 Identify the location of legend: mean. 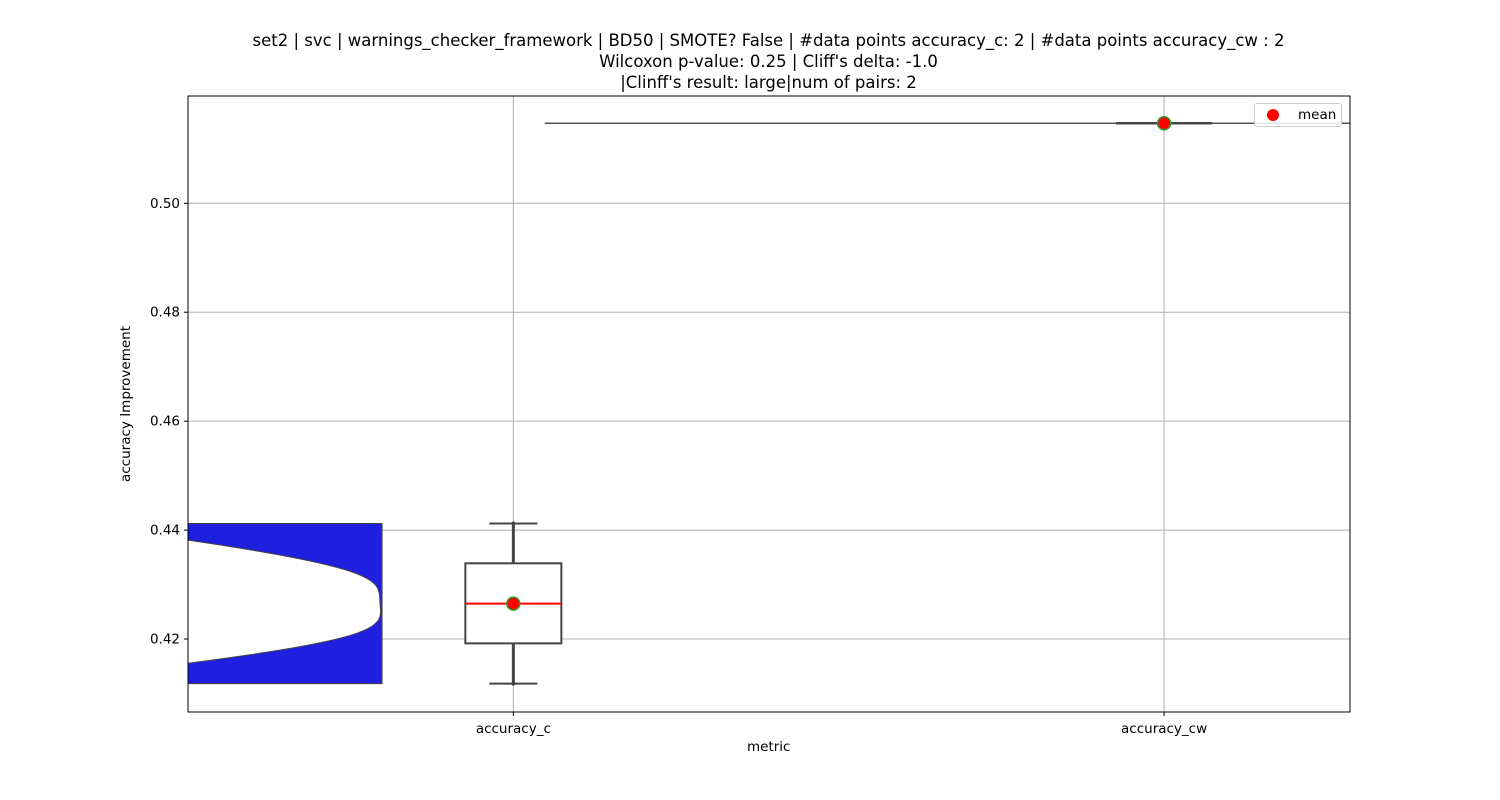
(1298, 115).